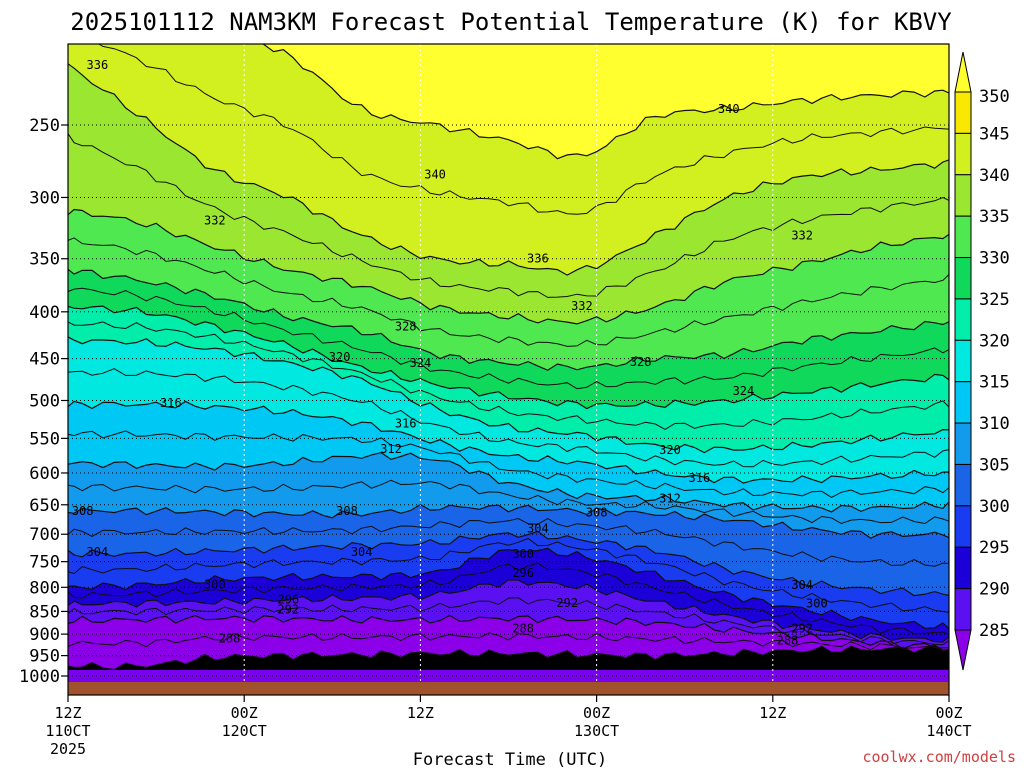  Describe the element at coordinates (994, 341) in the screenshot. I see `colorbar-label: 320` at that location.